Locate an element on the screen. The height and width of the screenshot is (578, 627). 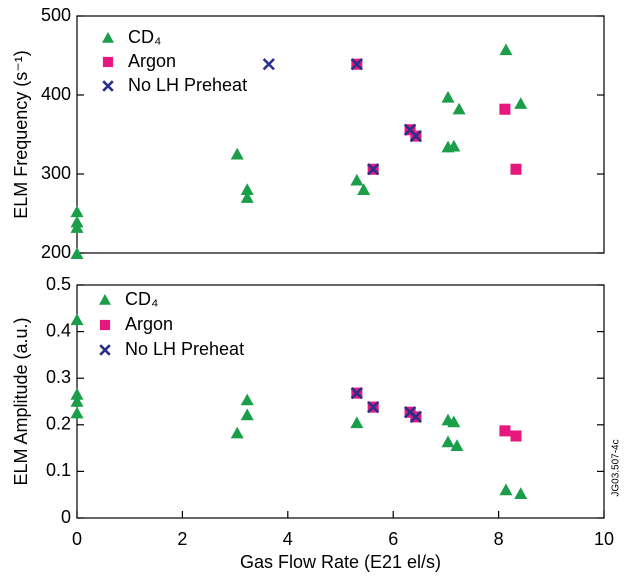
y-tick-label: 0.1 is located at coordinates (58, 470).